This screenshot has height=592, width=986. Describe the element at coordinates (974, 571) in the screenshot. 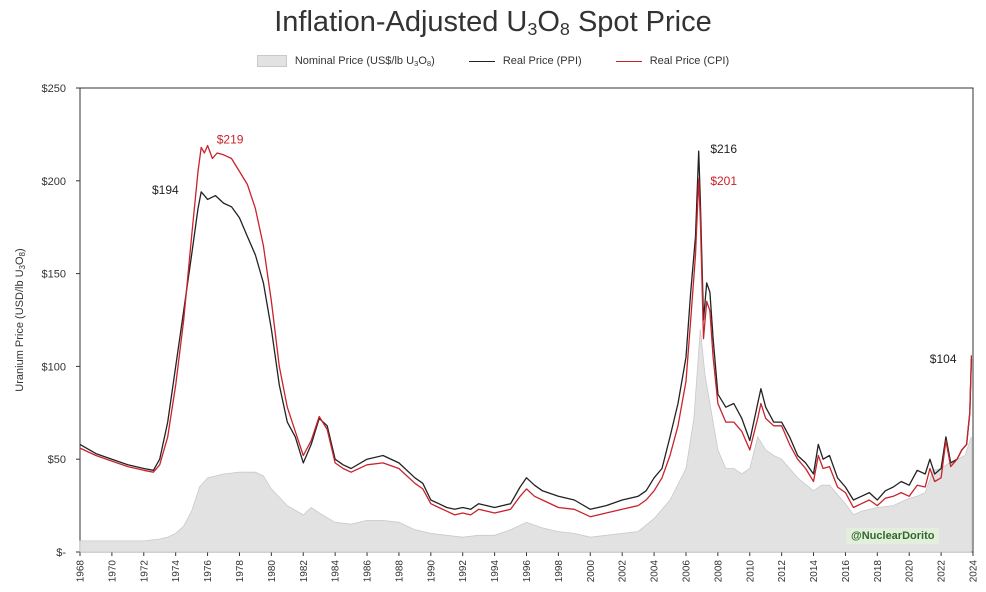

I see `x-tick-label: 2024` at that location.